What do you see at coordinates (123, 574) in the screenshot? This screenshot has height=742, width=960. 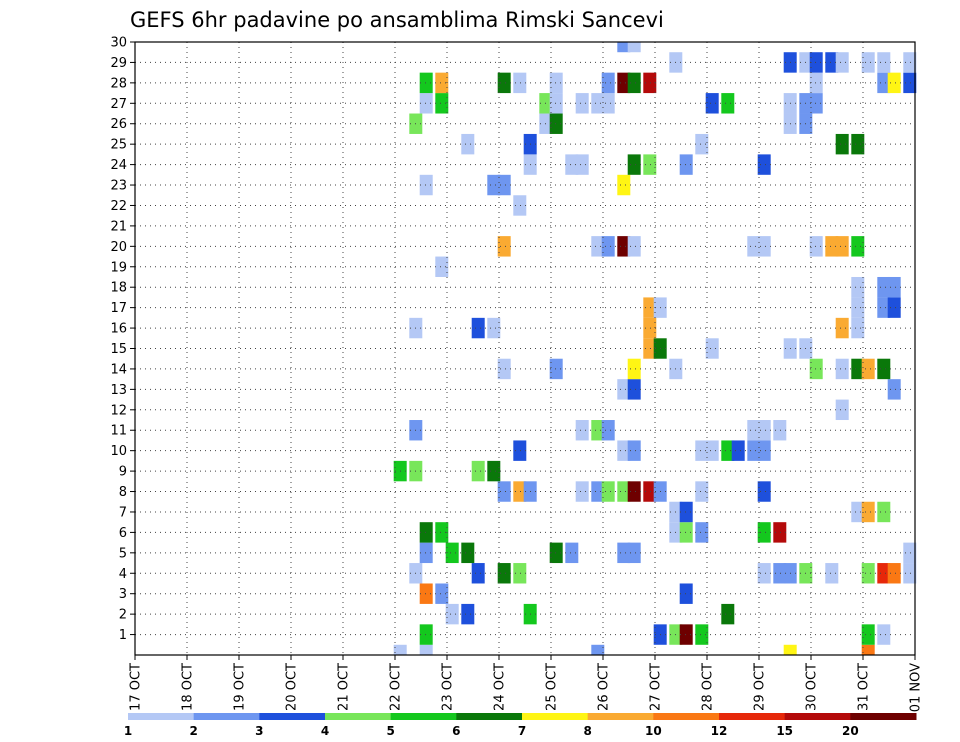 I see `y-tick-label: 4` at bounding box center [123, 574].